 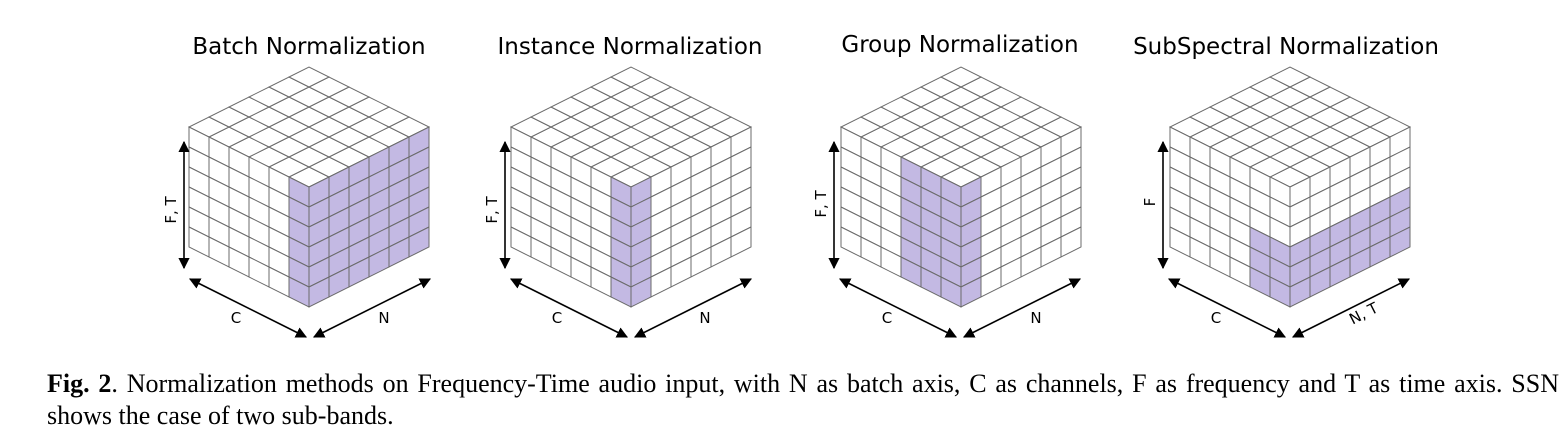 I want to click on panel-title: Instance Normalization, so click(x=630, y=47).